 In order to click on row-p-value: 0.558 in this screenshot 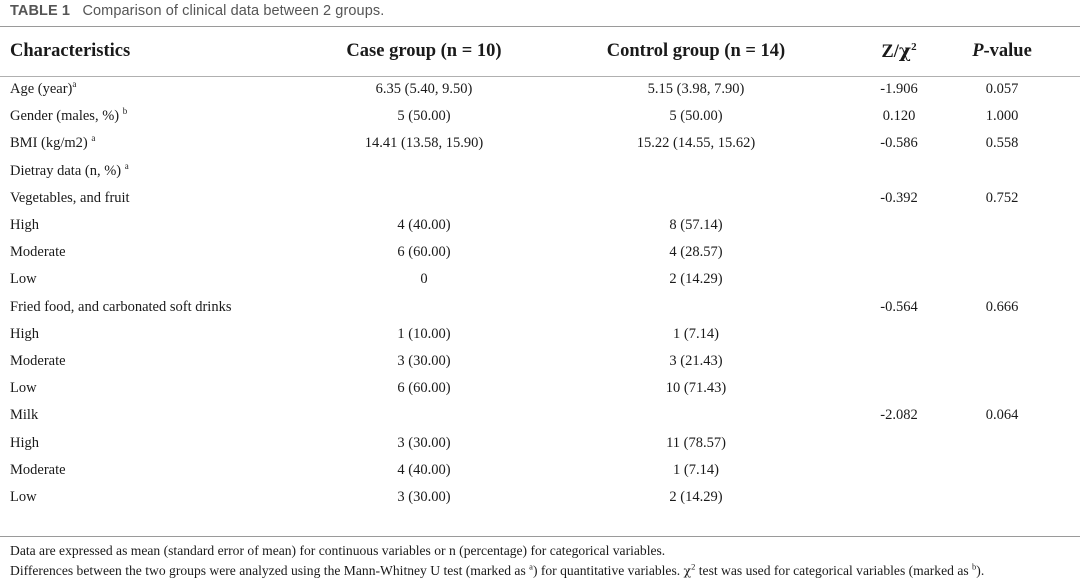, I will do `click(1002, 143)`.